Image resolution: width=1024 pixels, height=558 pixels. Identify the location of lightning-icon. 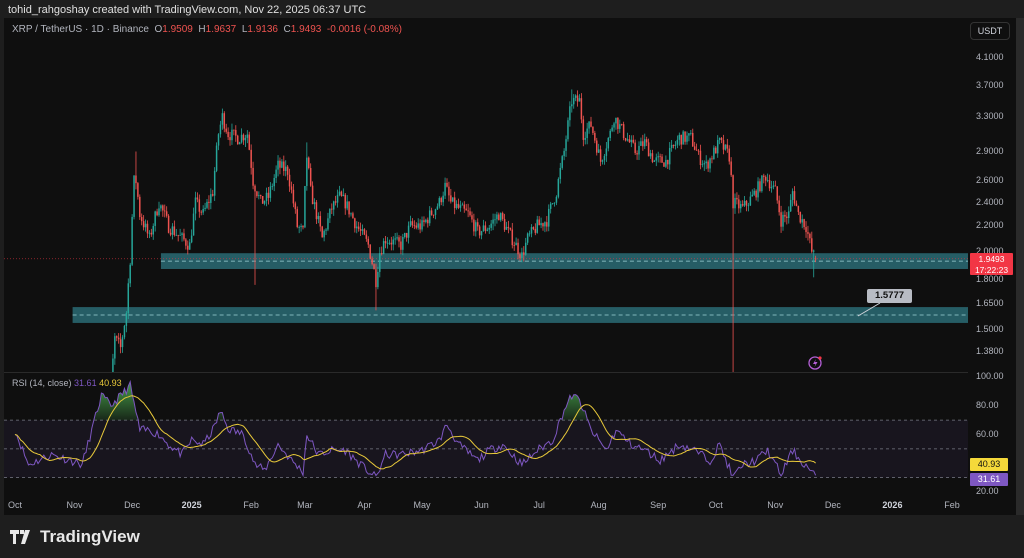
(815, 363).